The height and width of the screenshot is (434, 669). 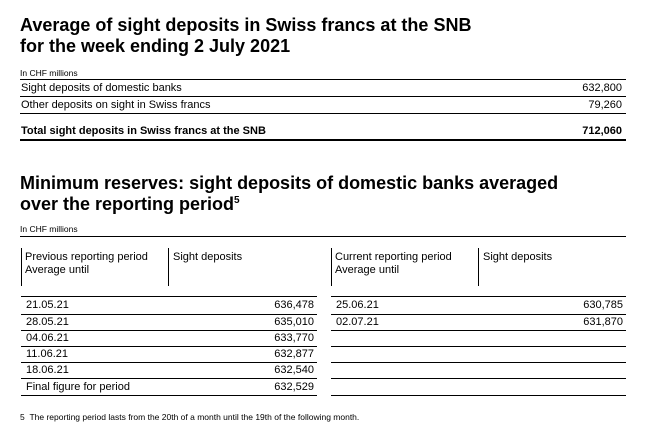 What do you see at coordinates (116, 105) in the screenshot?
I see `row-other-label: Other deposits on sight in Swiss francs` at bounding box center [116, 105].